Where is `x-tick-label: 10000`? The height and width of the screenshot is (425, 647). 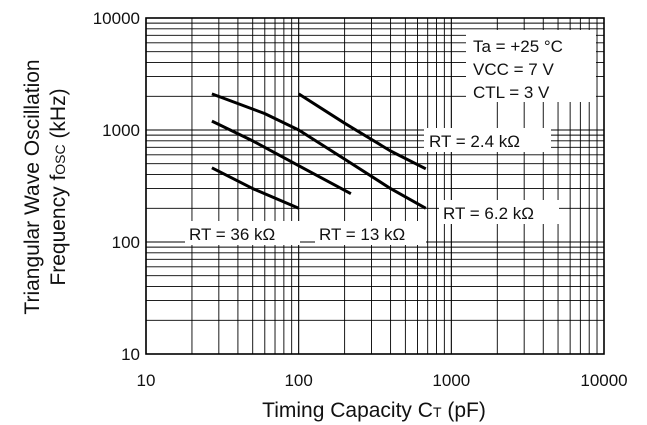 x-tick-label: 10000 is located at coordinates (603, 380).